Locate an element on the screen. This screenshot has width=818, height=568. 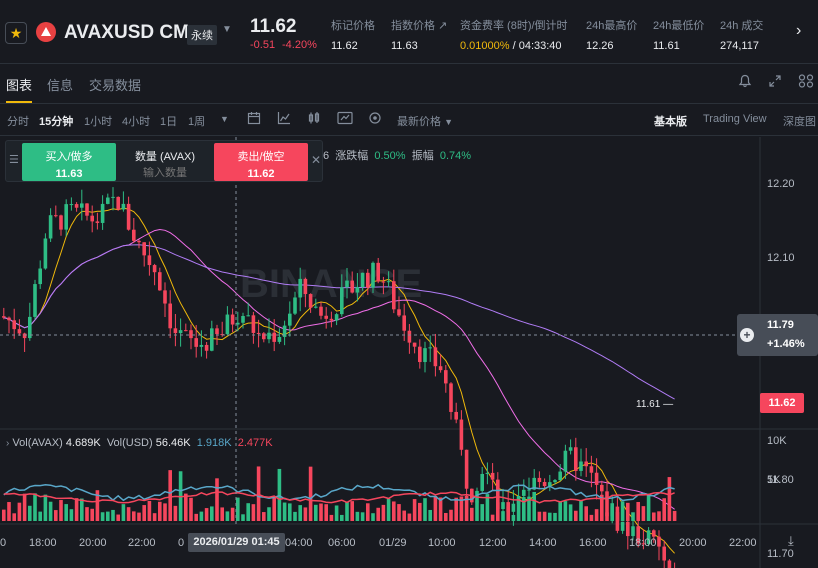
bell-icon is located at coordinates (745, 82).